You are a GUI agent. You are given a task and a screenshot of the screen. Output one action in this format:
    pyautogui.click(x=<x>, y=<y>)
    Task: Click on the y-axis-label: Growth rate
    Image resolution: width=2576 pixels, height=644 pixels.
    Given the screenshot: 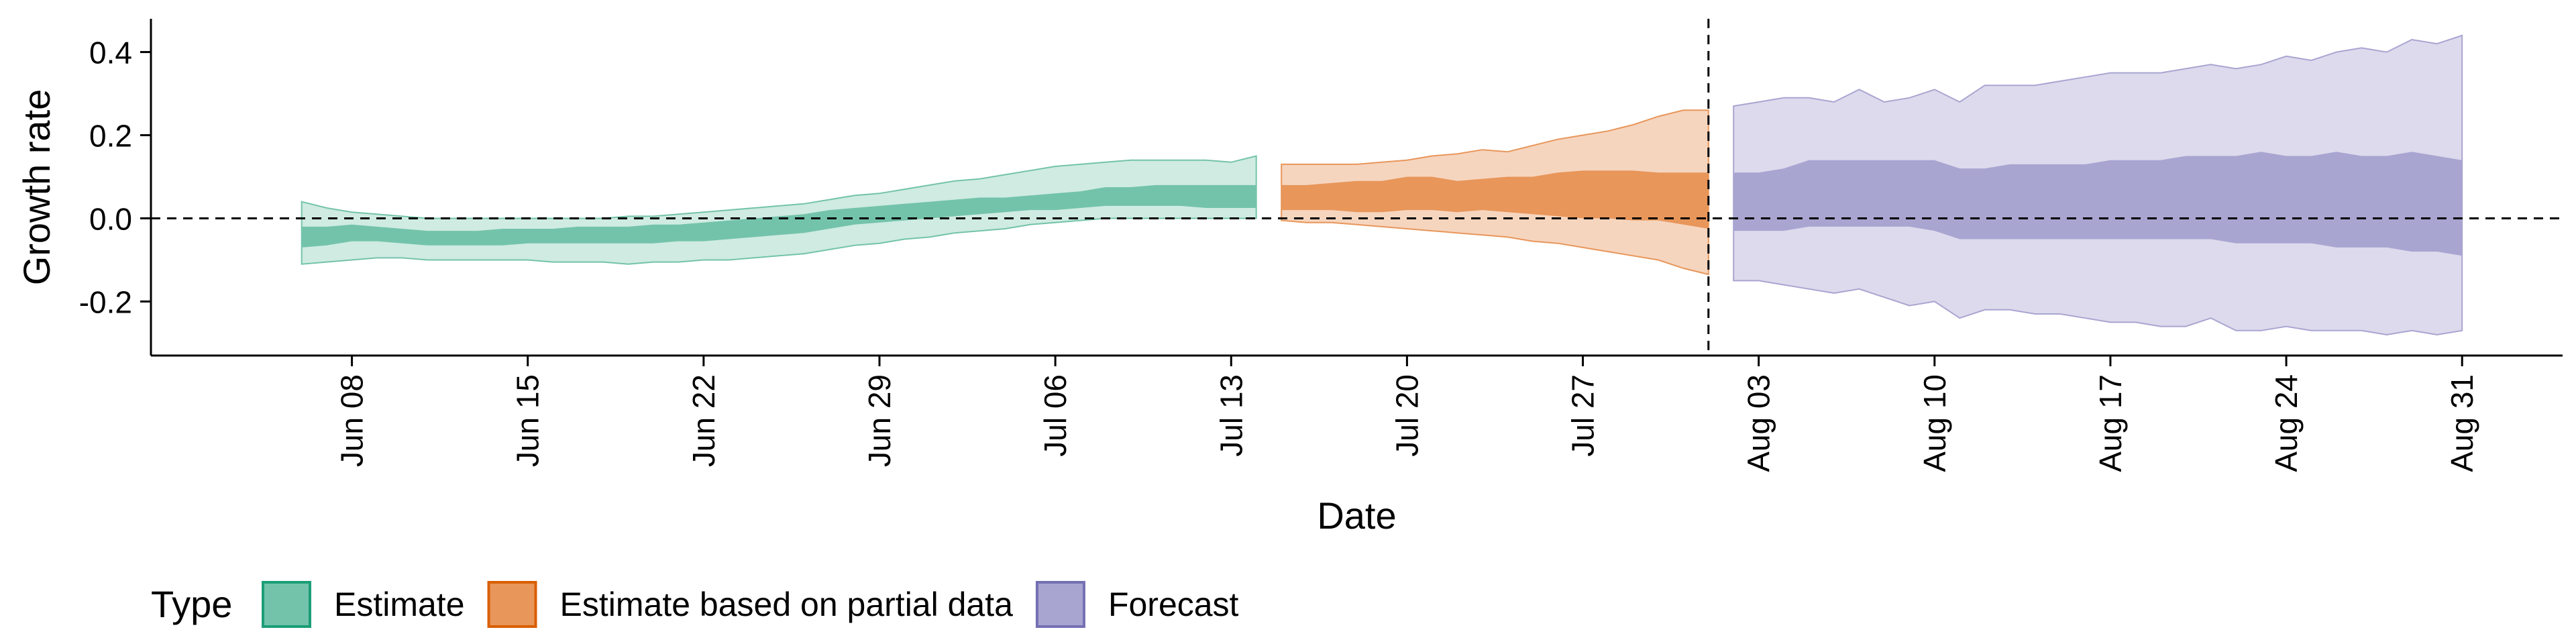 What is the action you would take?
    pyautogui.click(x=36, y=187)
    